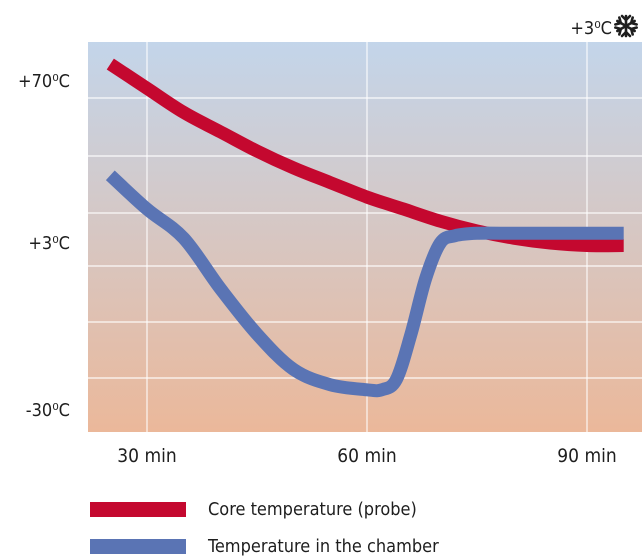  I want to click on legend-item-chamber: Temperature in the chamber, so click(264, 546).